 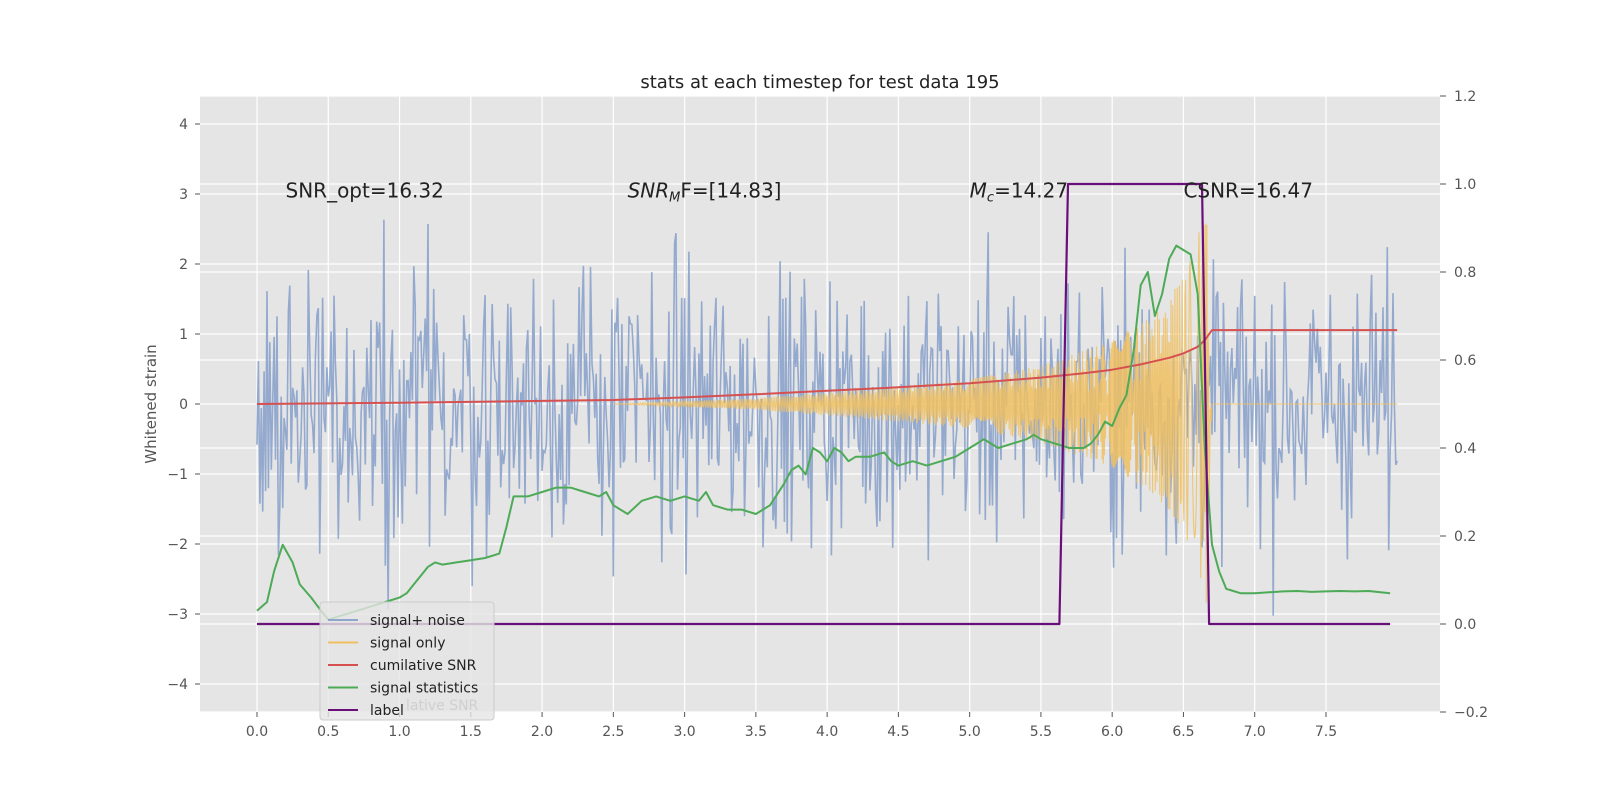 I want to click on x-tick-label: 1.5, so click(x=471, y=732).